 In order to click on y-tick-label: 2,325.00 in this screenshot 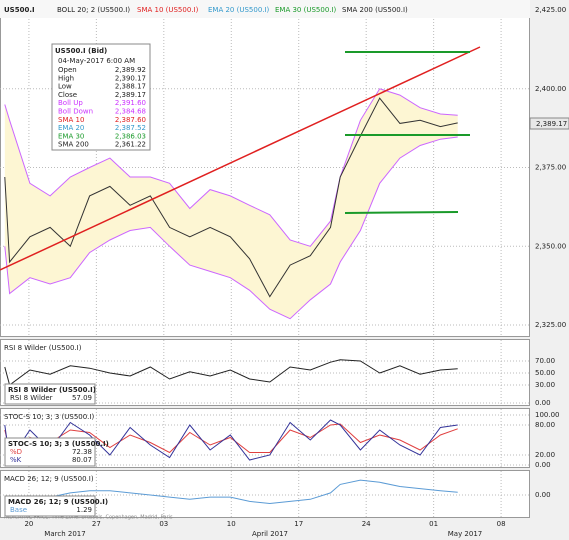, I will do `click(550, 325)`.